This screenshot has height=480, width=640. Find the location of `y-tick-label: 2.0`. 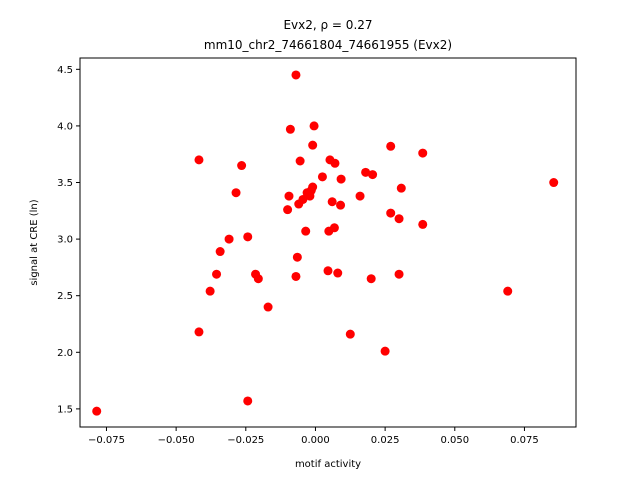

y-tick-label: 2.0 is located at coordinates (65, 353).